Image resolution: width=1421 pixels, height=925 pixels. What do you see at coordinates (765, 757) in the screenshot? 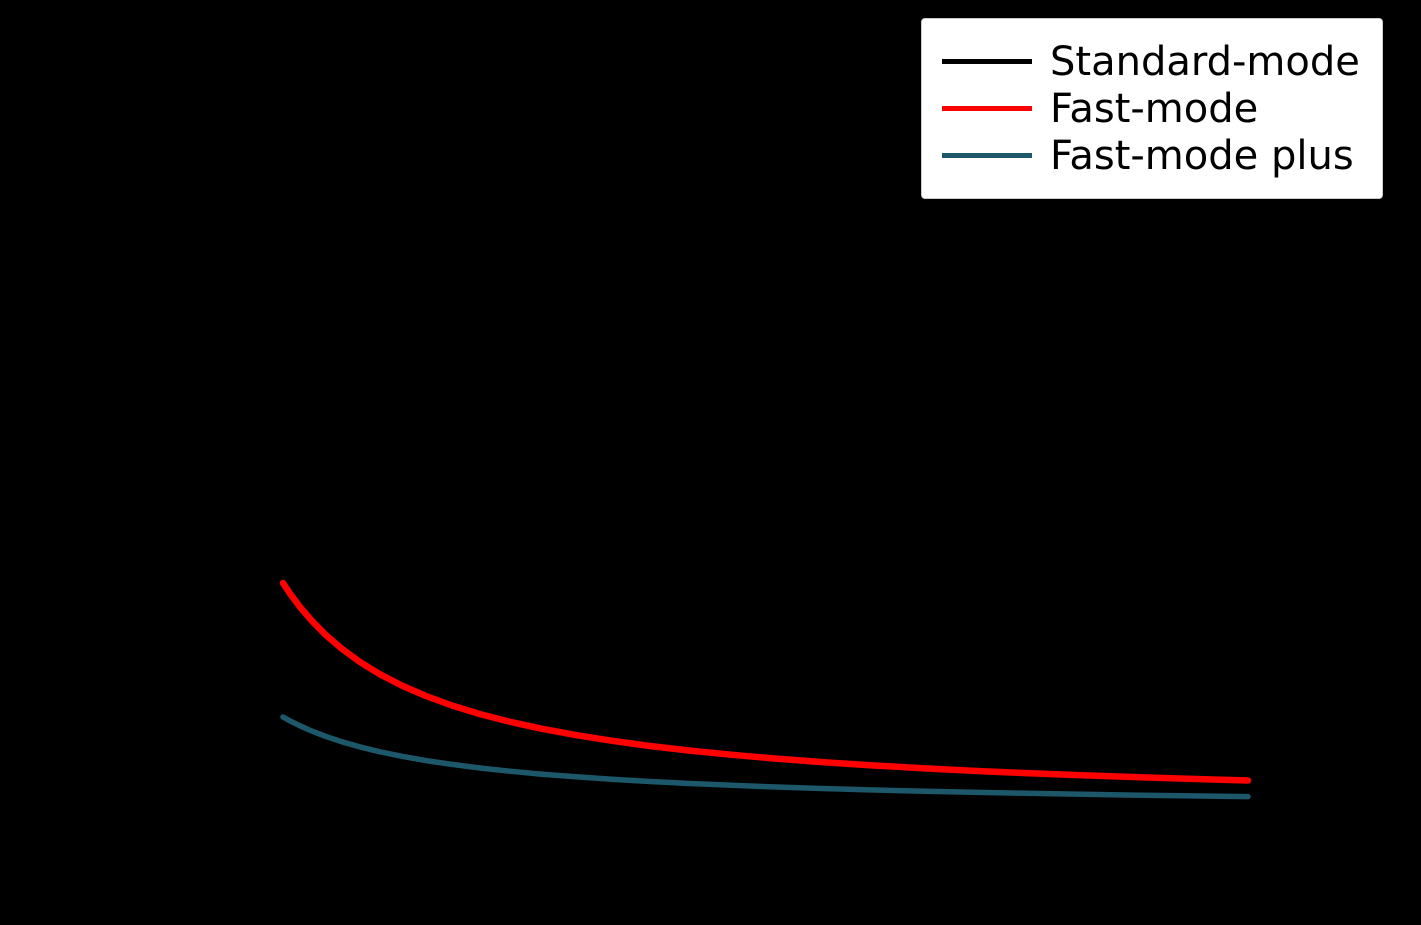
I see `series-line-fast-mode-plus` at bounding box center [765, 757].